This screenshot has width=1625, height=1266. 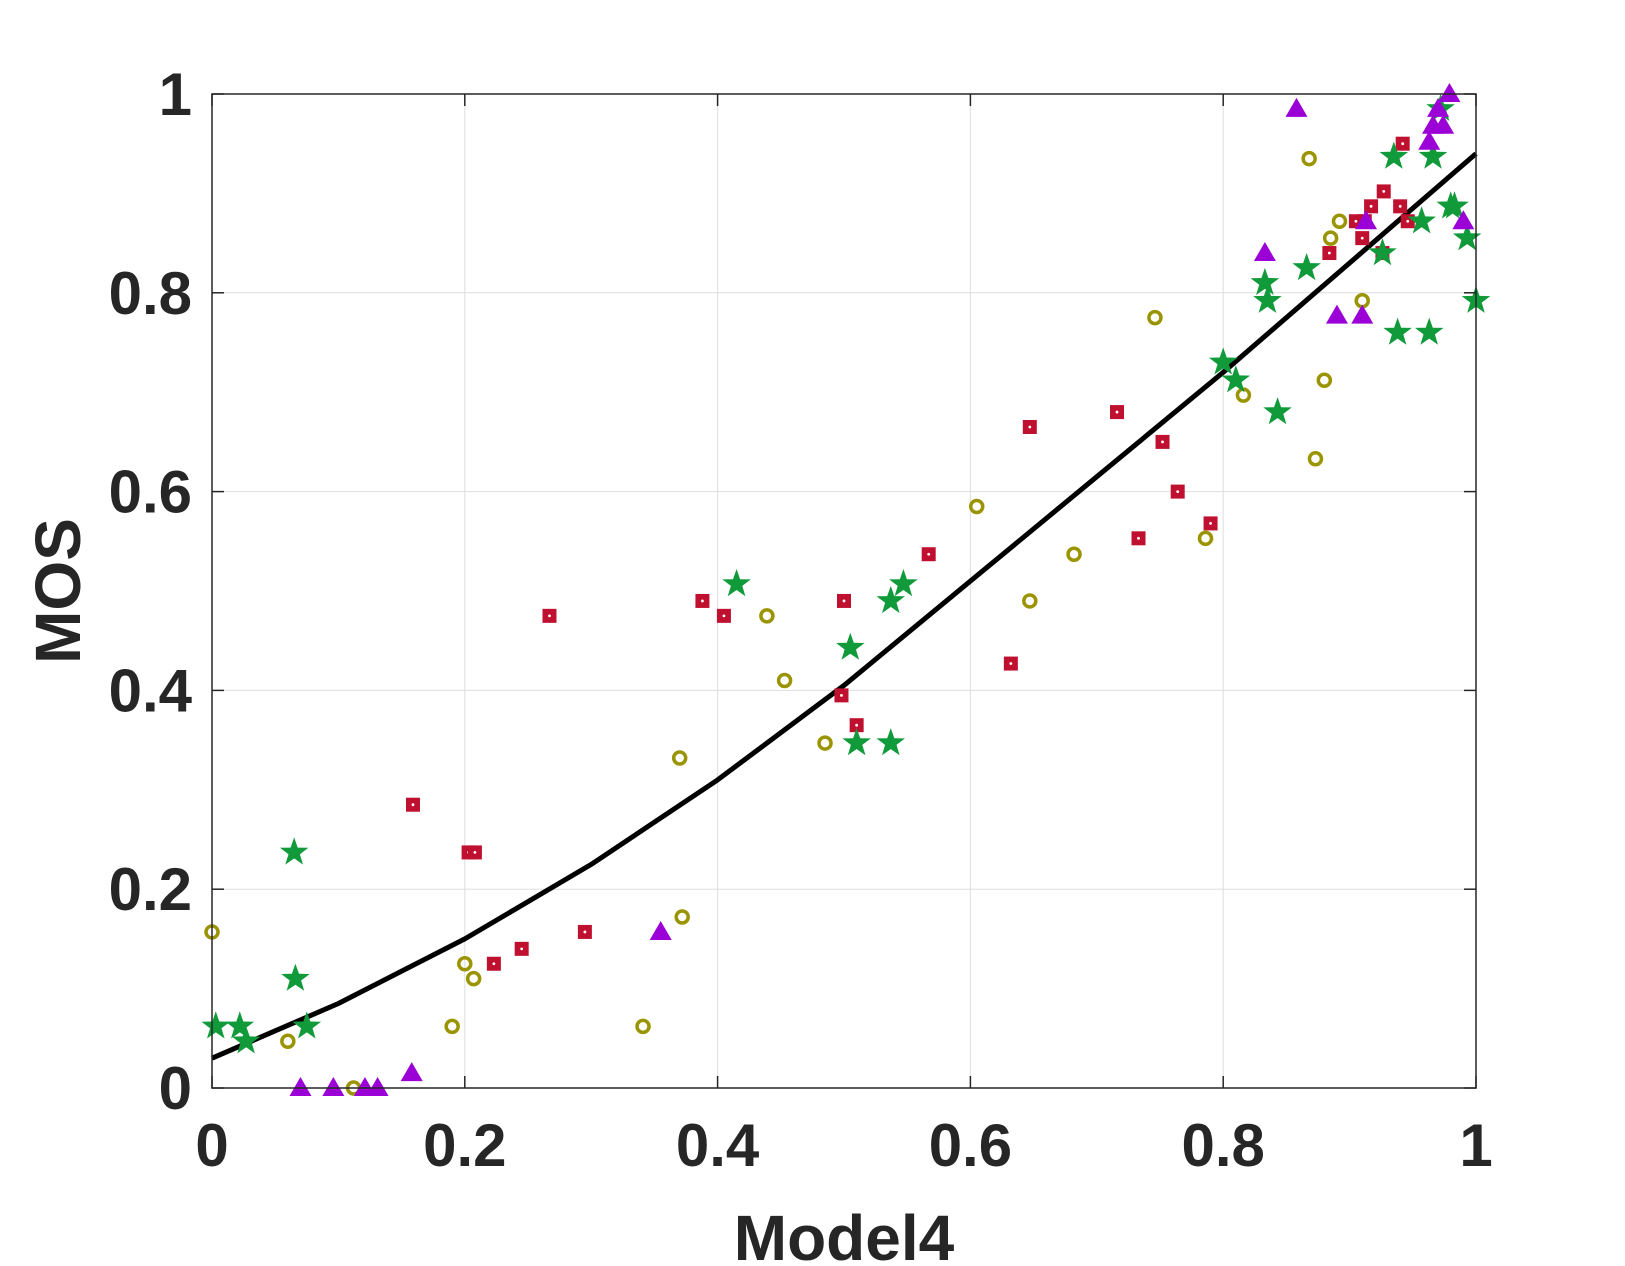 I want to click on y-tick-label: 0.6, so click(x=150, y=492).